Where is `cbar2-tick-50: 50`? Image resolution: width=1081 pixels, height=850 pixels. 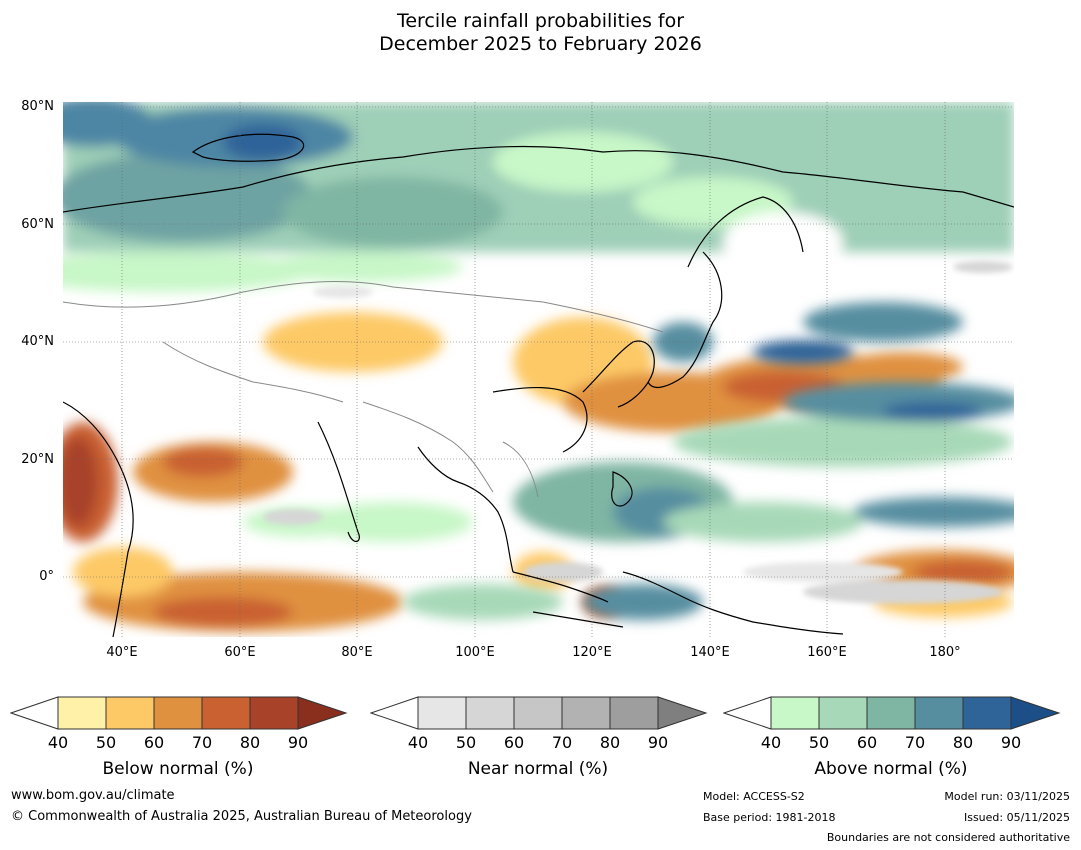
cbar2-tick-50: 50 is located at coordinates (466, 742).